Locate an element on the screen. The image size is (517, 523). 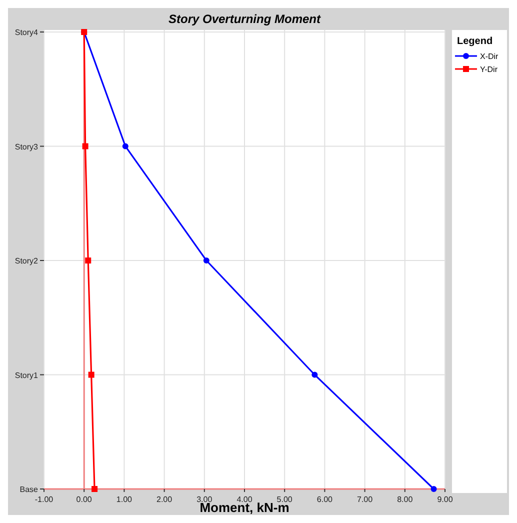
y-tick-label: Story2 is located at coordinates (26, 261).